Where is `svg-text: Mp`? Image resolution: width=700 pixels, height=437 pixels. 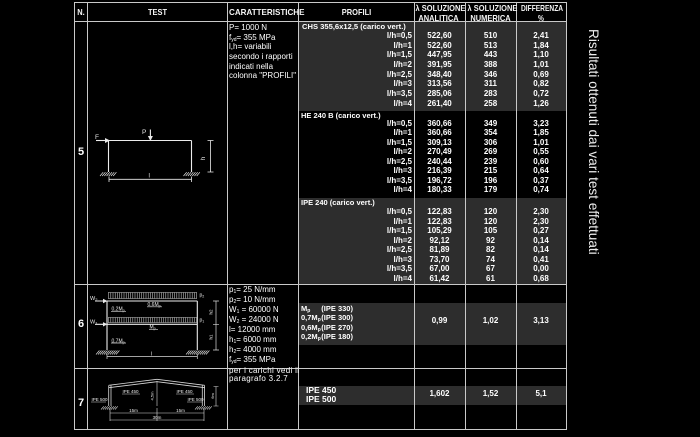 svg-text: Mp is located at coordinates (153, 328).